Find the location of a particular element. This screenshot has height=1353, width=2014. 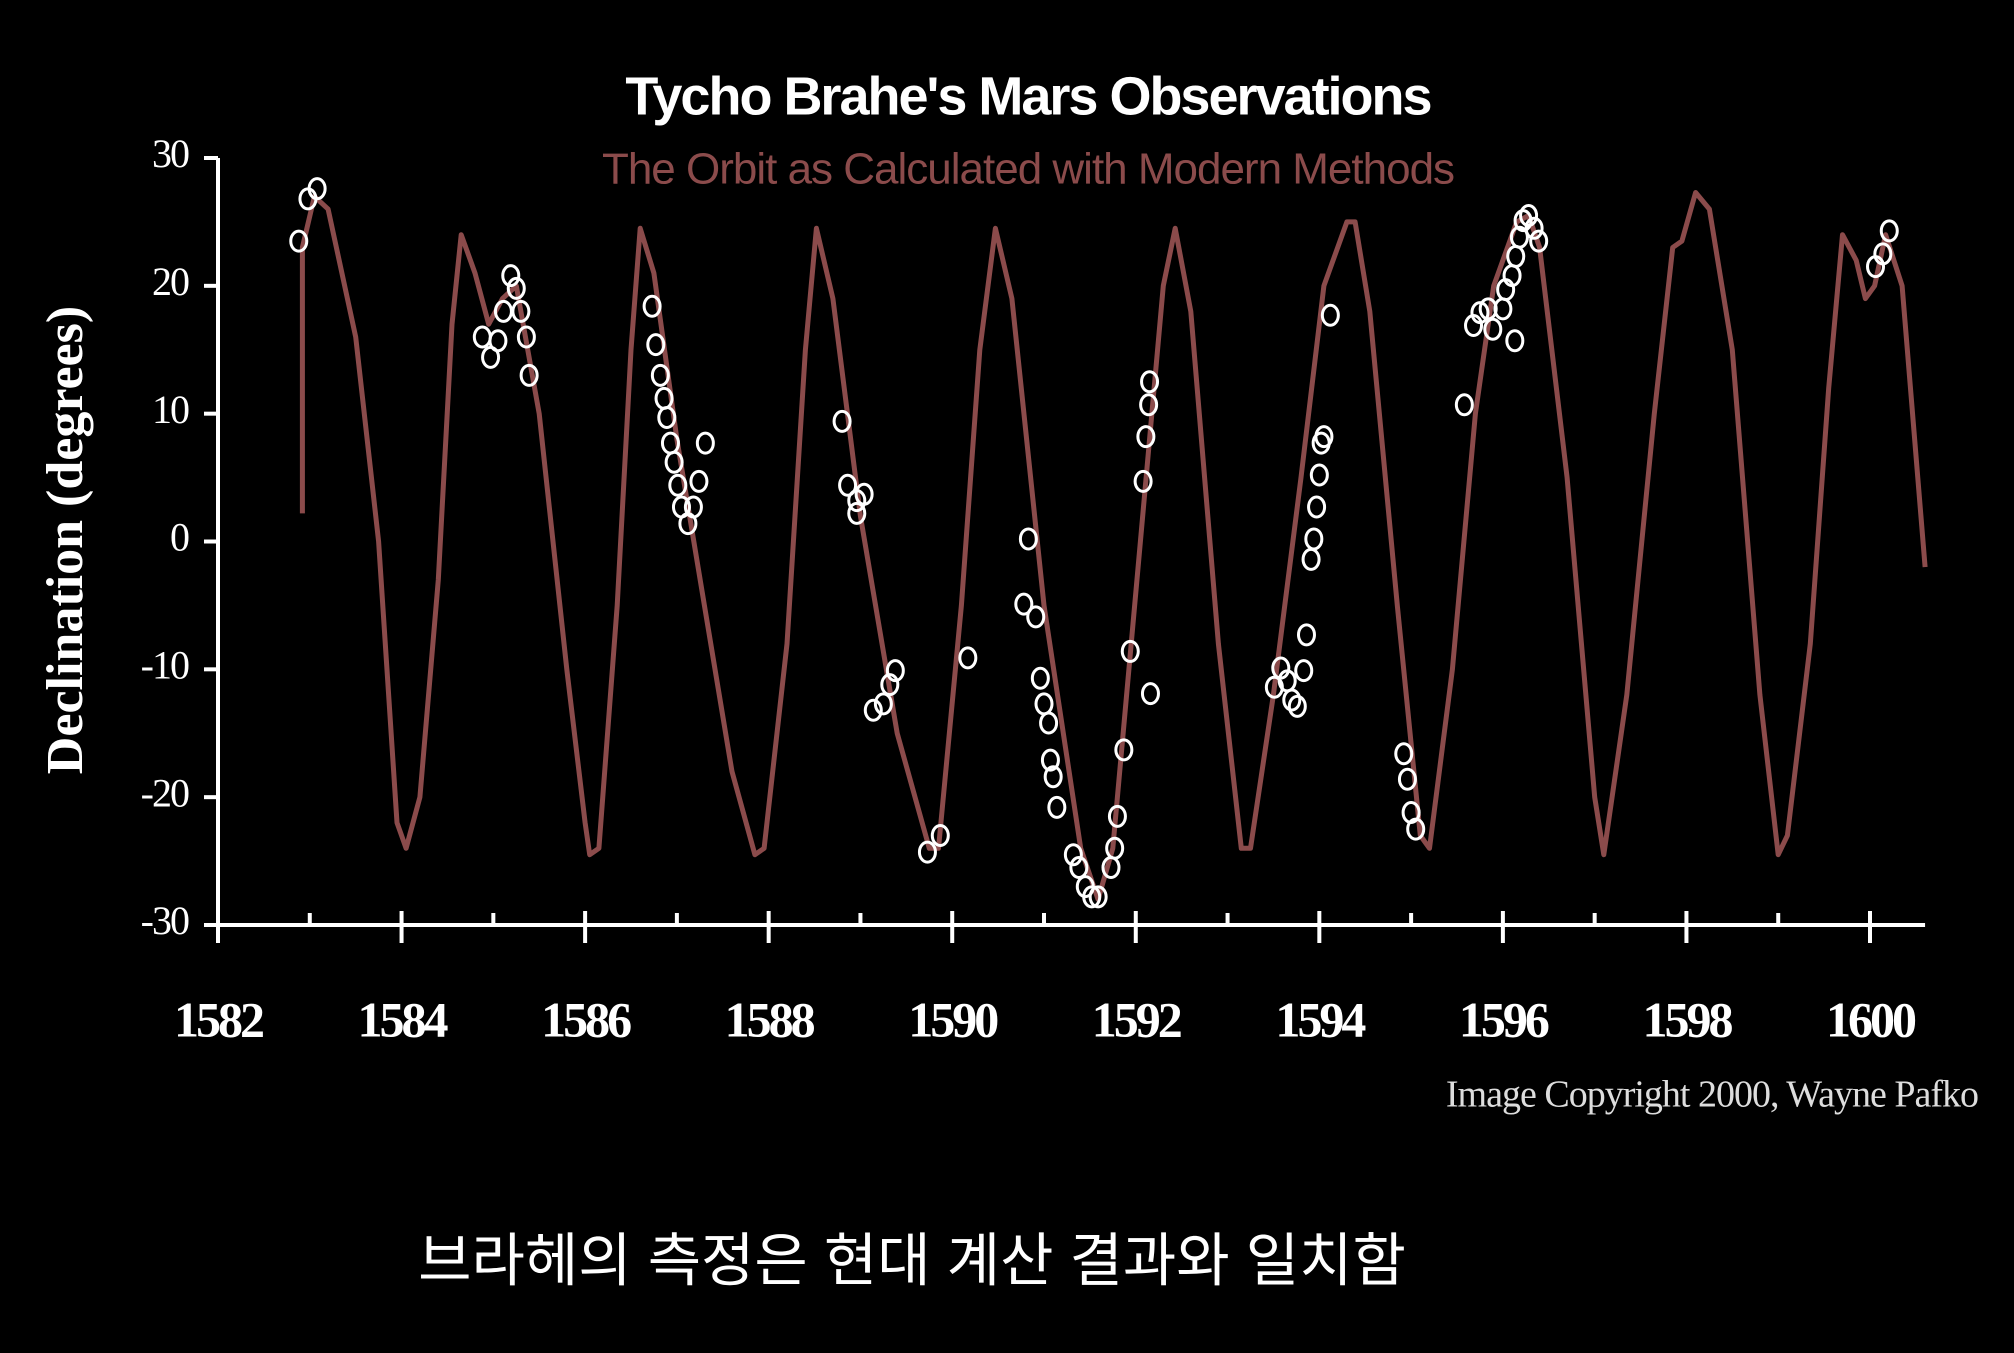

y-tick-label: -30 is located at coordinates (165, 920).